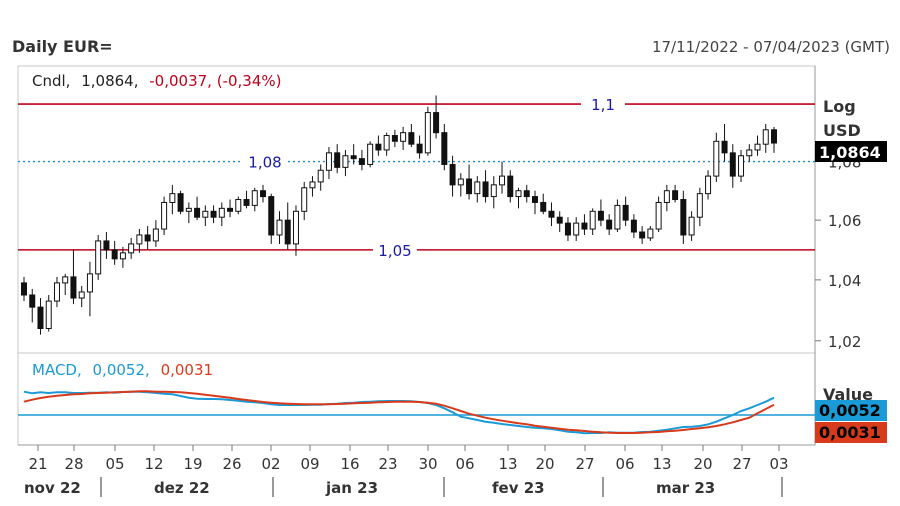 This screenshot has height=506, width=900. I want to click on macd-legend-value: 0,0052,, so click(121, 370).